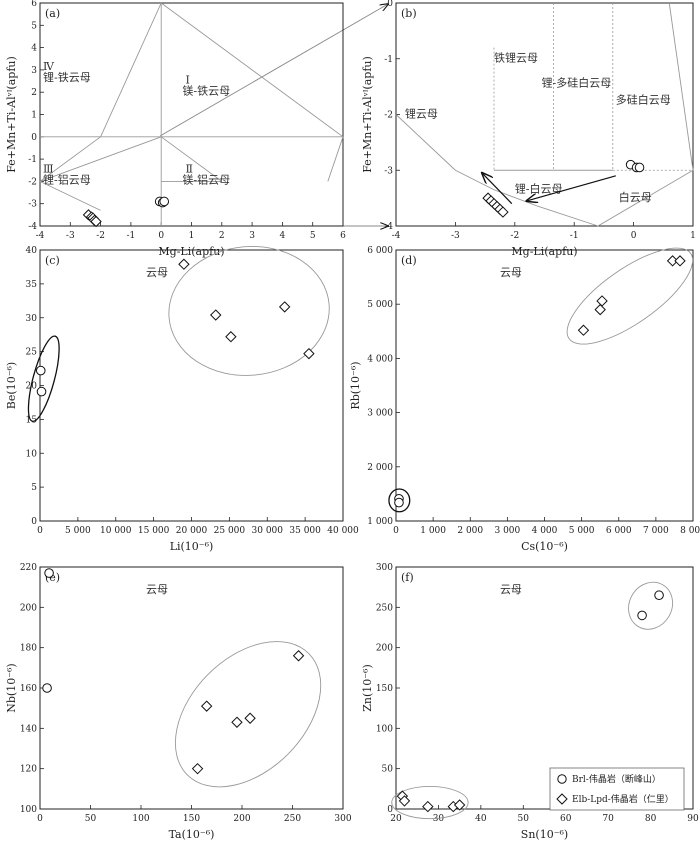 The height and width of the screenshot is (846, 700). Describe the element at coordinates (380, 305) in the screenshot. I see `y-tick-label: 5 000` at that location.